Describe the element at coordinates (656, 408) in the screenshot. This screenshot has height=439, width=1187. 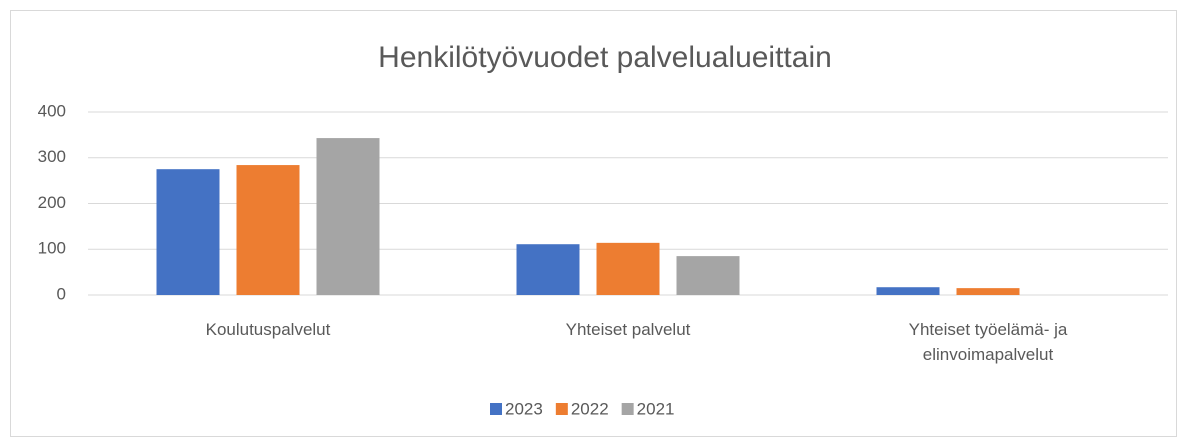
I see `legend-label: 2021` at that location.